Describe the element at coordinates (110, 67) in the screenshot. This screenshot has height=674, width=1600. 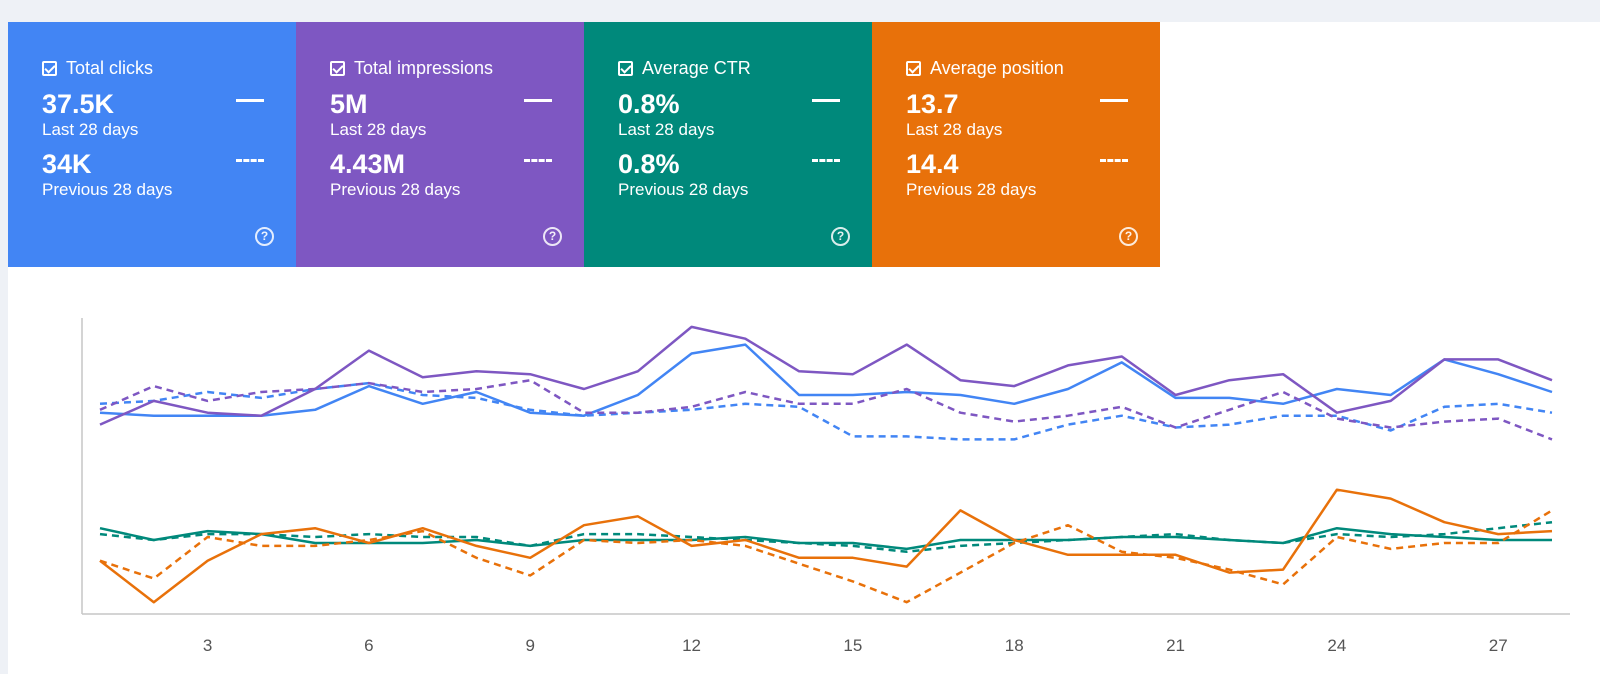
I see `card-label: Total clicks` at that location.